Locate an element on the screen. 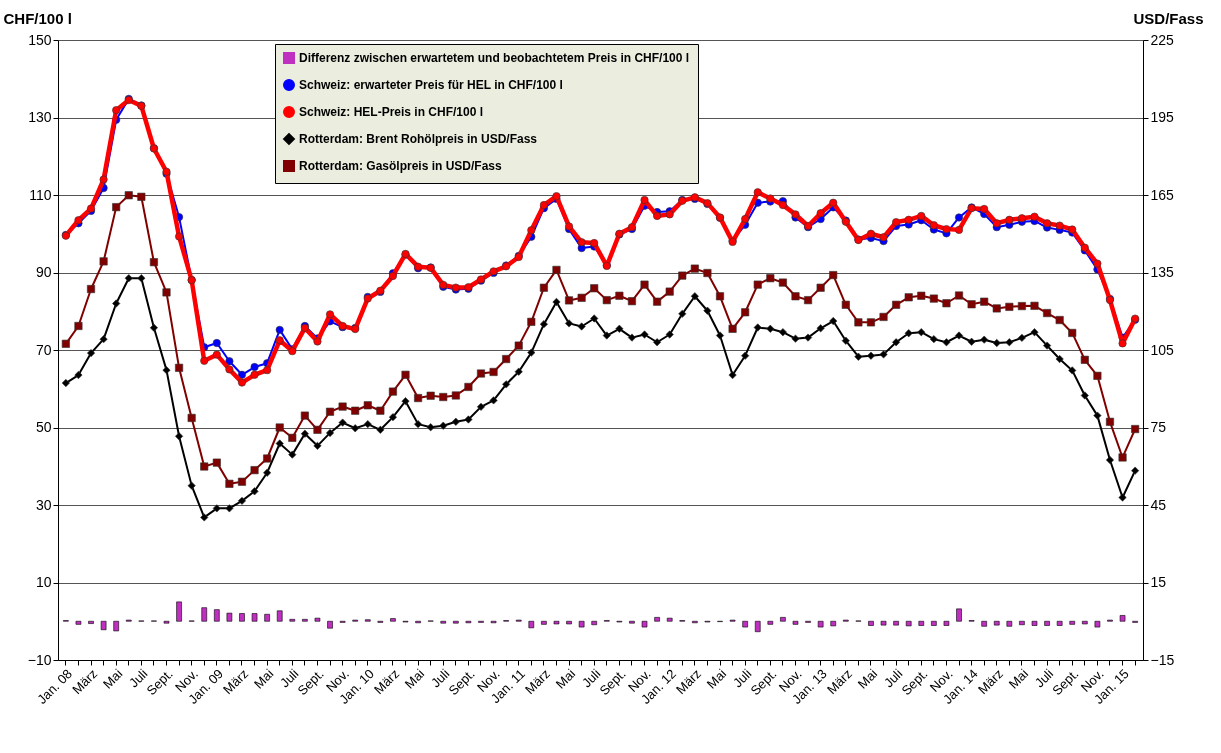 Image resolution: width=1221 pixels, height=753 pixels. y2-tick-label: 165 is located at coordinates (1162, 194).